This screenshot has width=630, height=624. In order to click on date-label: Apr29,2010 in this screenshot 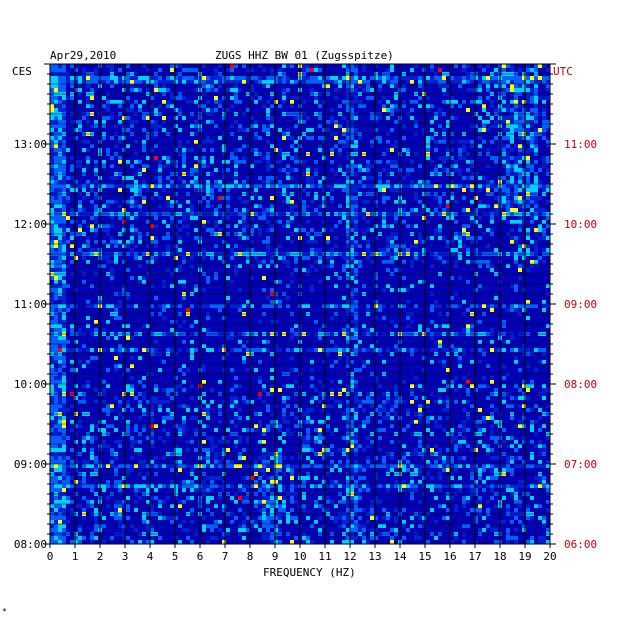, I will do `click(83, 55)`.